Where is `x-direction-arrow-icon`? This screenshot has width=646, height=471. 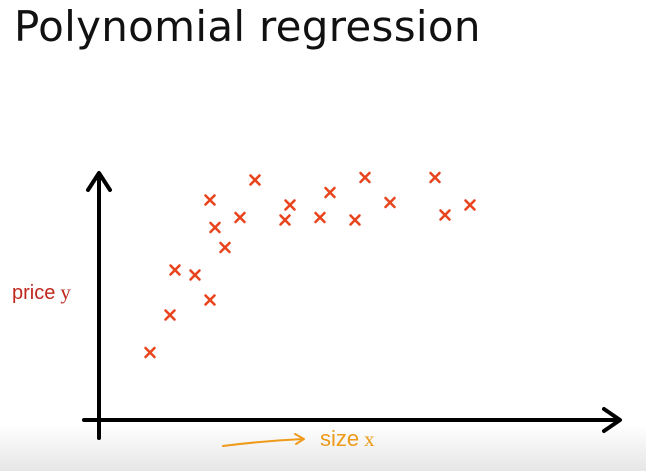 x-direction-arrow-icon is located at coordinates (263, 440).